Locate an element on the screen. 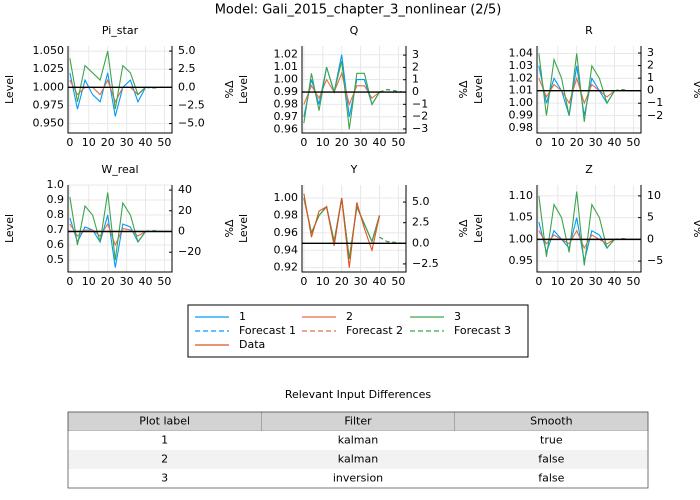 The width and height of the screenshot is (700, 500). y-tick-label: 1.10 is located at coordinates (521, 195).